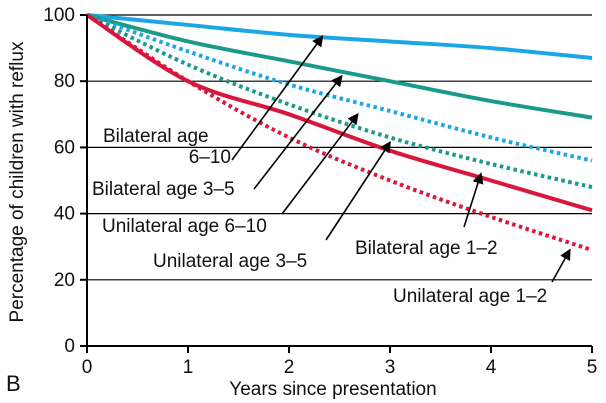  I want to click on y-tick-label: 40, so click(64, 214).